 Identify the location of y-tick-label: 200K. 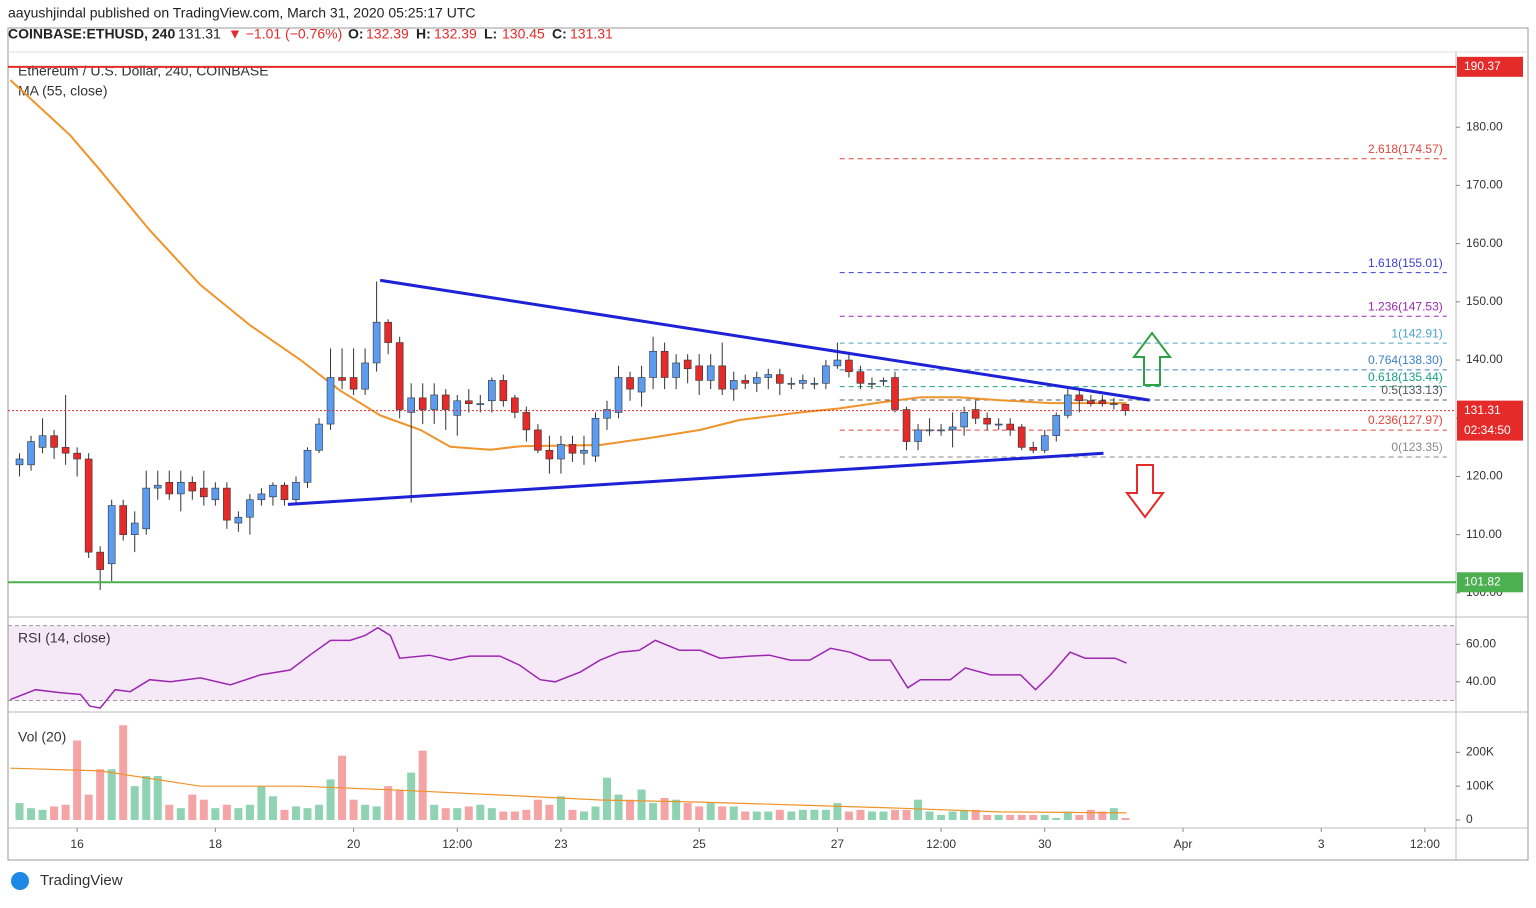
(1480, 751).